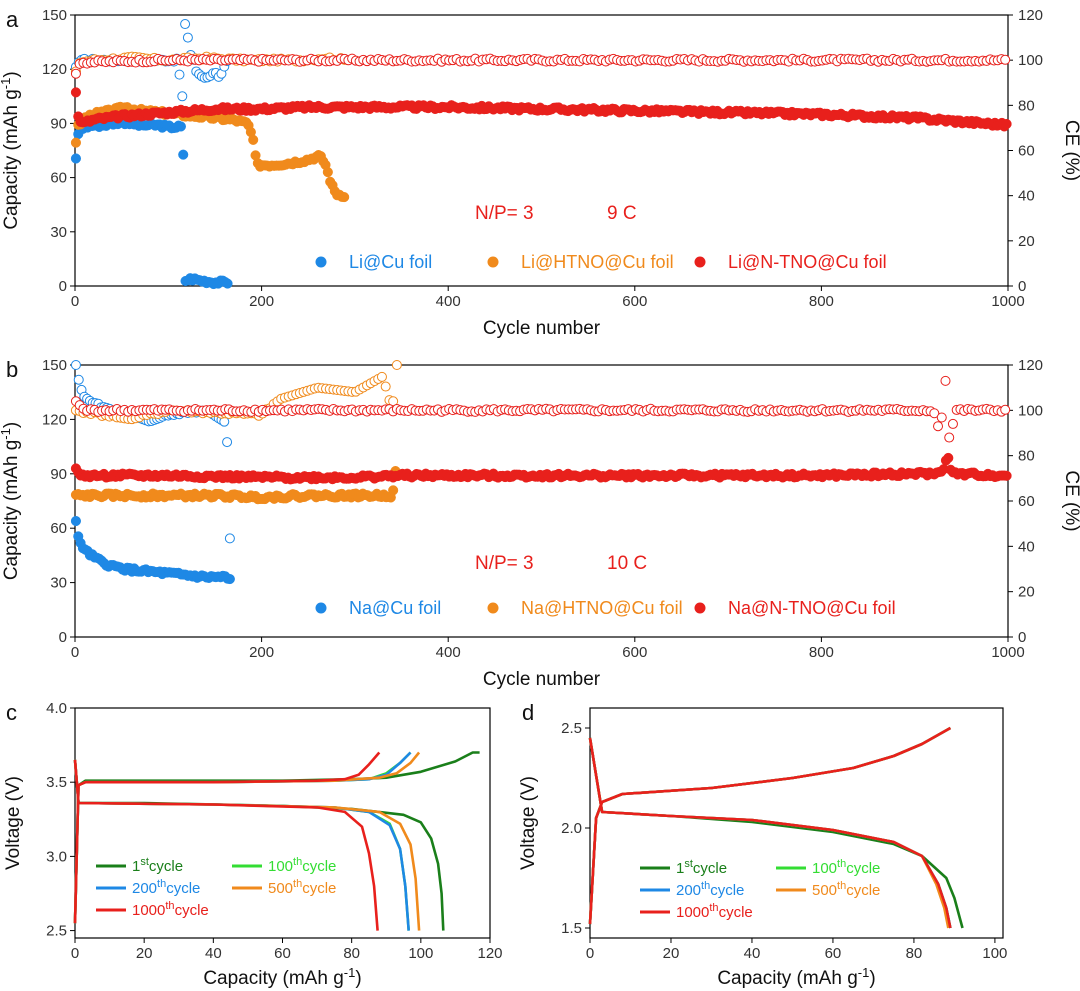  What do you see at coordinates (75, 301) in the screenshot?
I see `x-tick-label: 0` at bounding box center [75, 301].